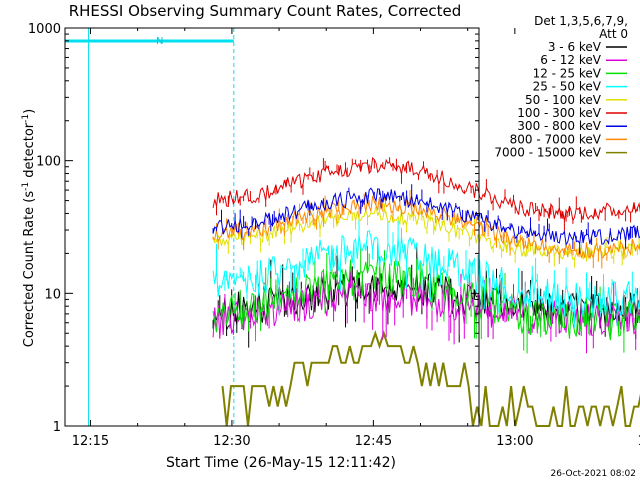  What do you see at coordinates (57, 427) in the screenshot?
I see `y-tick-label: 1` at bounding box center [57, 427].